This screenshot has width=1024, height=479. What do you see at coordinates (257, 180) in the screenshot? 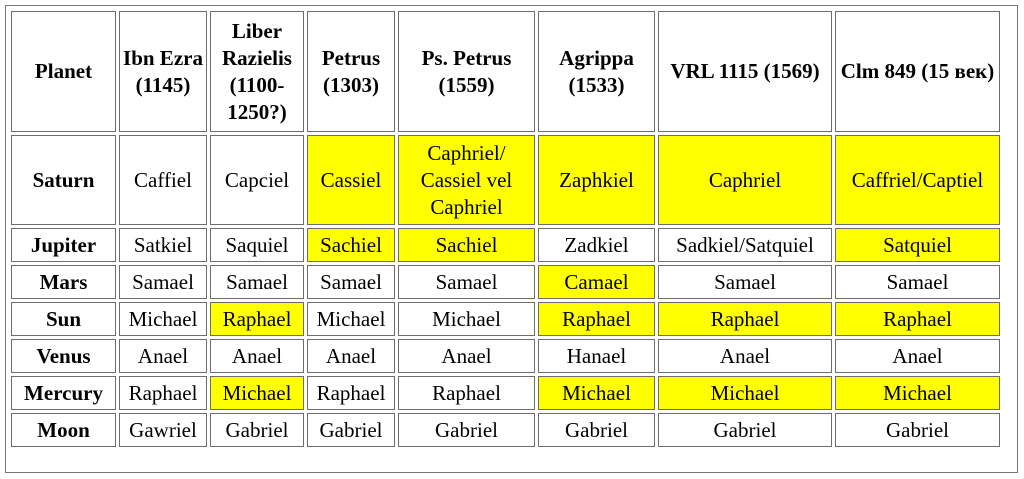
I see `table-cell: Capciel` at bounding box center [257, 180].